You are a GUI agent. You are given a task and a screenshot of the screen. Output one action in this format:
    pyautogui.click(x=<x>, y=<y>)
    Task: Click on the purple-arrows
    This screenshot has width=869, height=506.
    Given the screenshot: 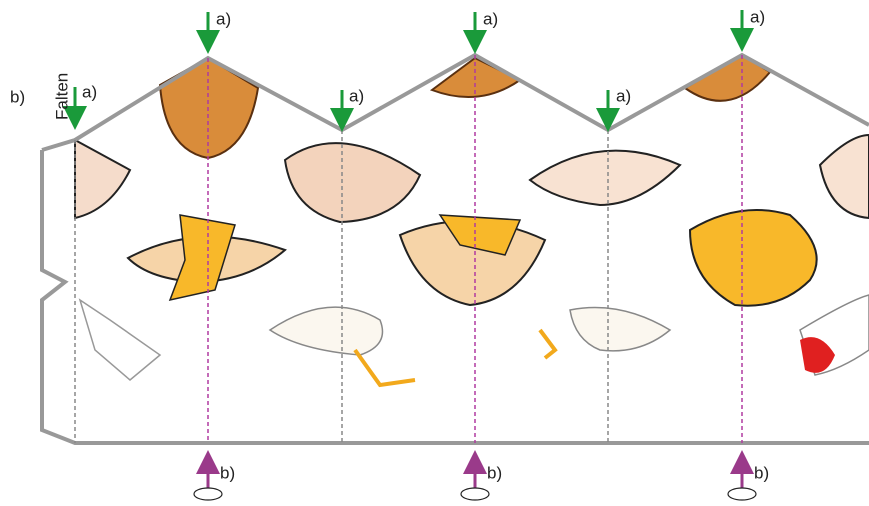 What is the action you would take?
    pyautogui.click(x=475, y=469)
    